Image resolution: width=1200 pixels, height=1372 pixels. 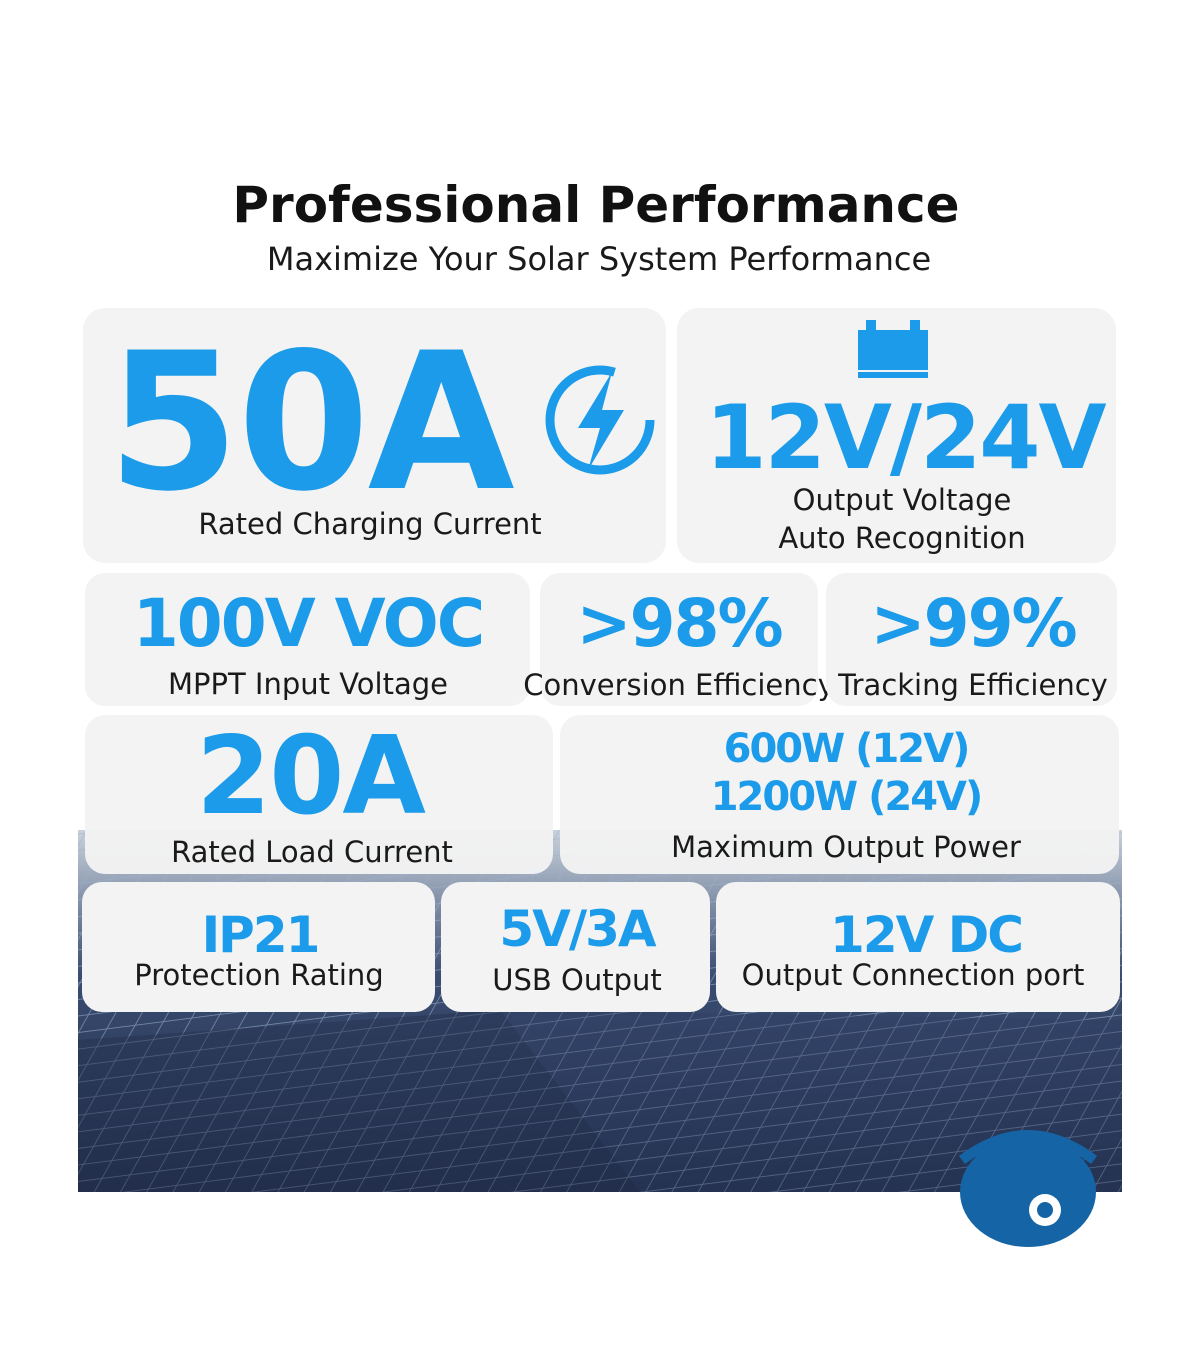 What do you see at coordinates (913, 975) in the screenshot?
I see `card-label: Output Connection port` at bounding box center [913, 975].